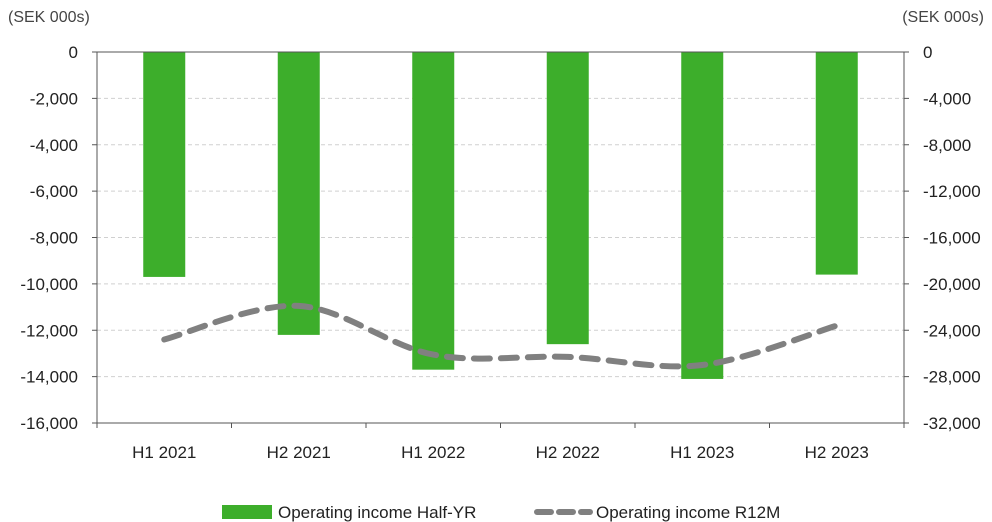  What do you see at coordinates (54, 238) in the screenshot?
I see `left-tick-label: -8,000` at bounding box center [54, 238].